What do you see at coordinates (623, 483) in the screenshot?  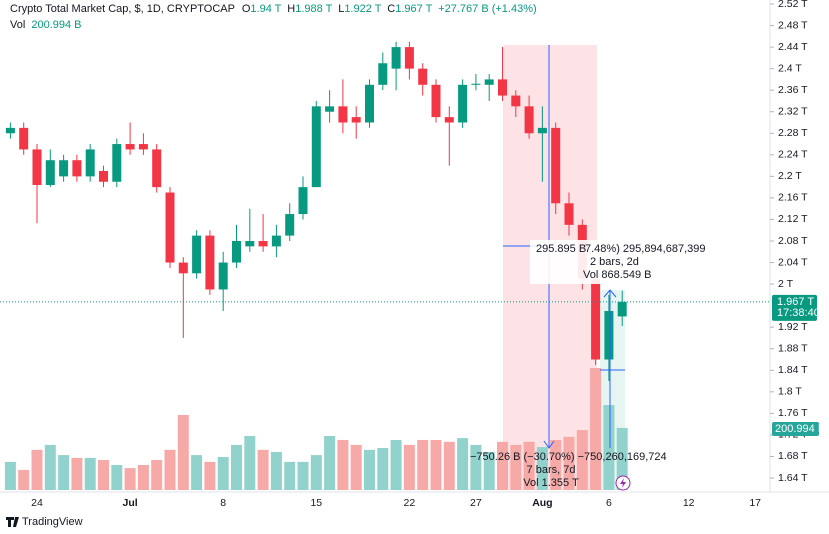 I see `icon` at bounding box center [623, 483].